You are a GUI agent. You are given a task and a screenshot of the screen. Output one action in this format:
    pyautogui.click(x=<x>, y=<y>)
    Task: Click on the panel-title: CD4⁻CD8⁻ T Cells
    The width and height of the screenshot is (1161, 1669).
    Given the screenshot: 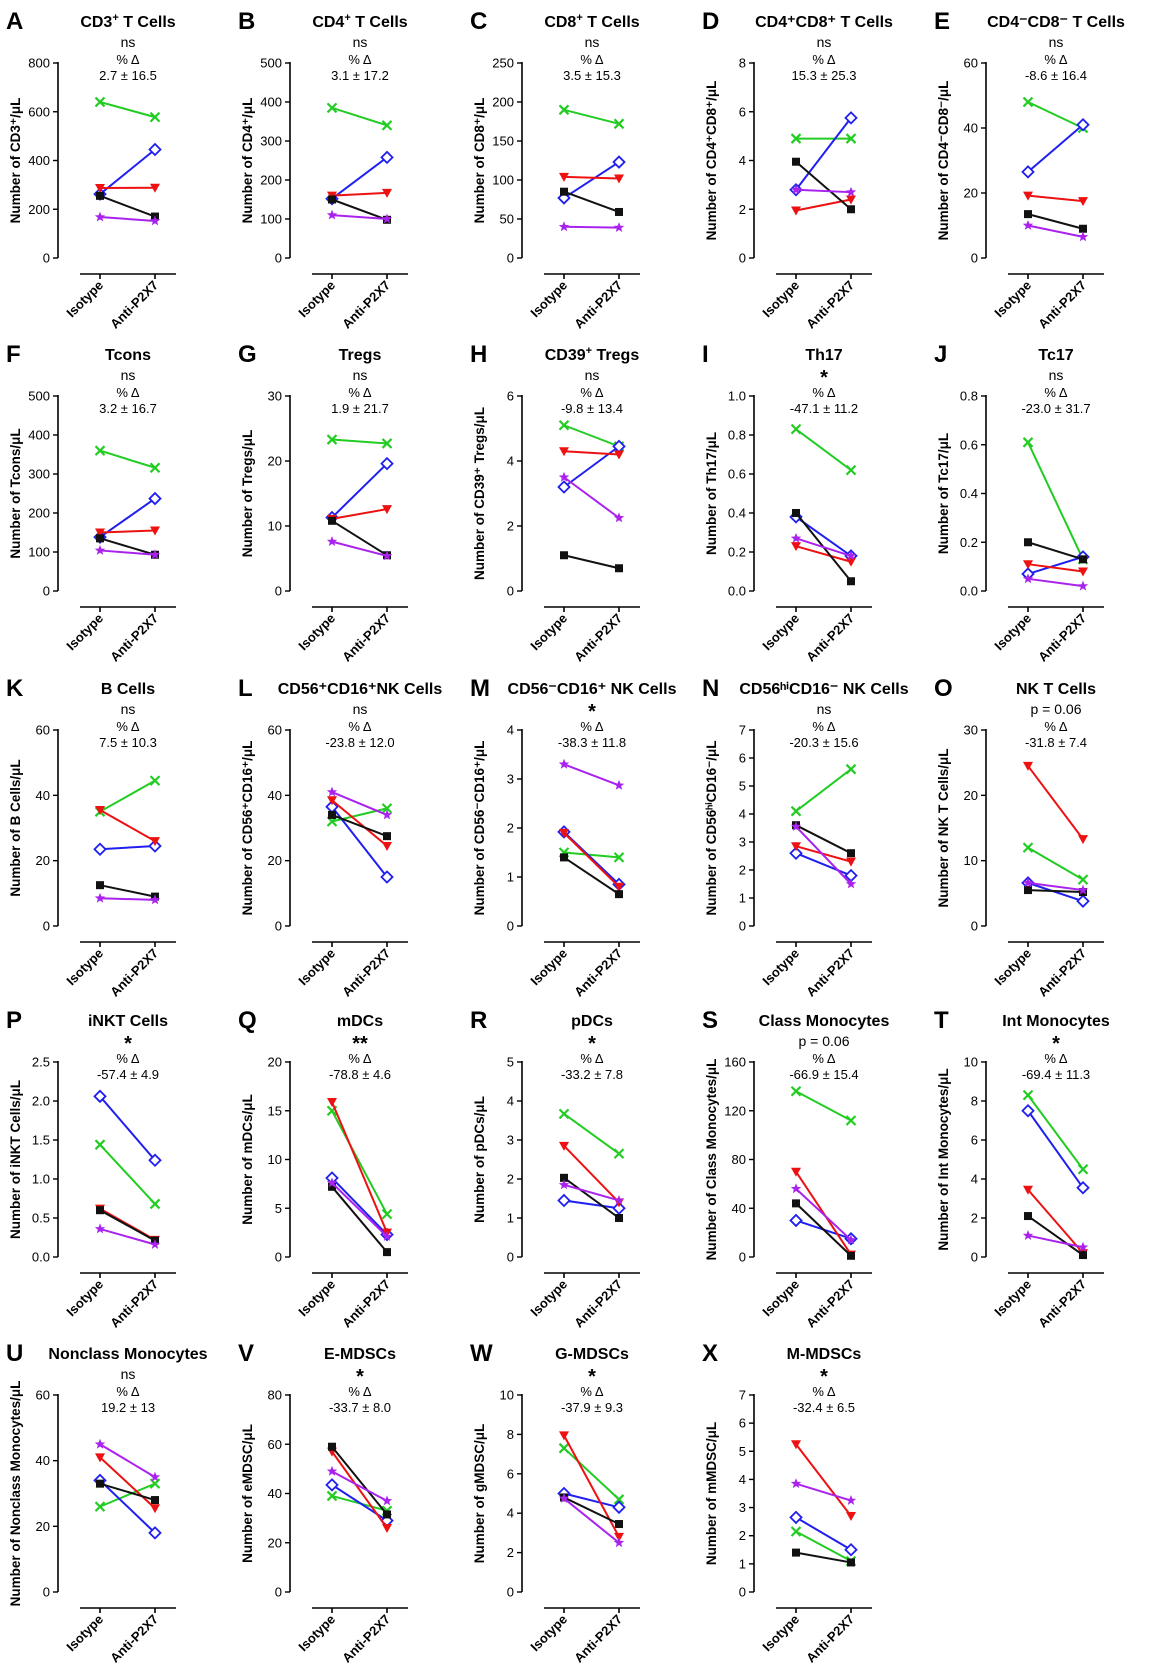 What is the action you would take?
    pyautogui.click(x=1056, y=22)
    